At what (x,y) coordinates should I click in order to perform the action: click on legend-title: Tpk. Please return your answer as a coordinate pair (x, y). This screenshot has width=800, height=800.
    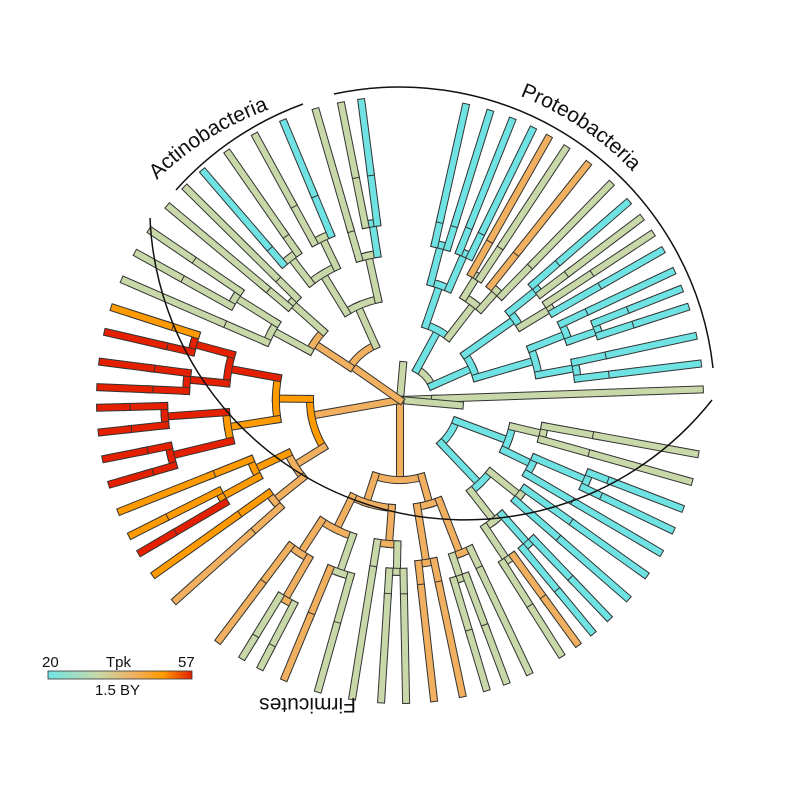
    Looking at the image, I should click on (119, 662).